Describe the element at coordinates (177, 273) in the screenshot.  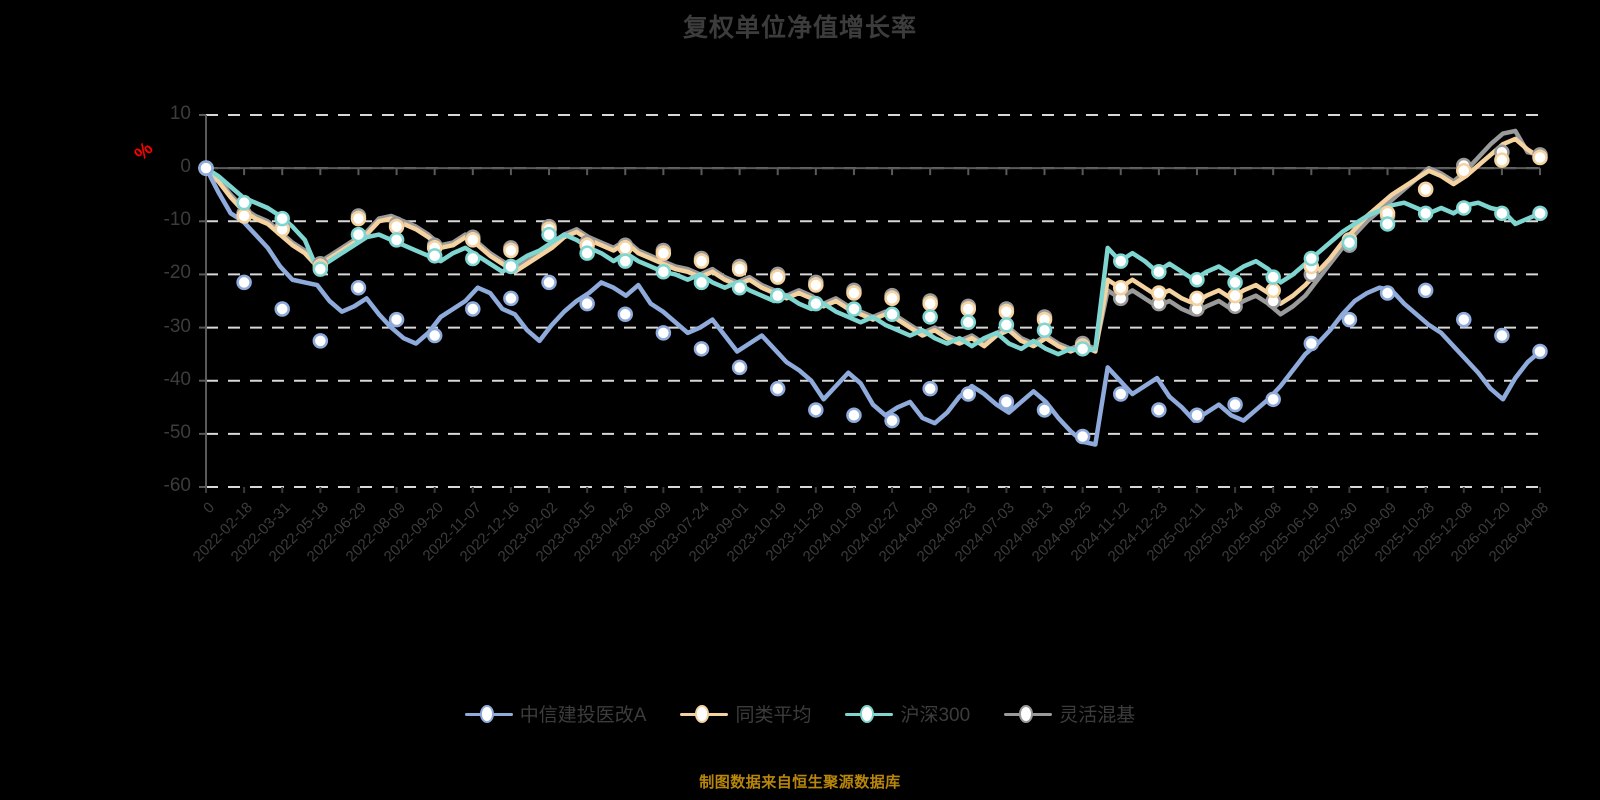
I see `y-axis-tick-label: -20` at that location.